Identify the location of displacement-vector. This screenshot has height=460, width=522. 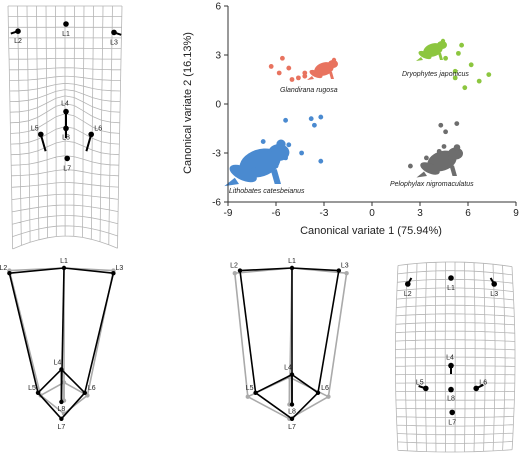
(43, 143).